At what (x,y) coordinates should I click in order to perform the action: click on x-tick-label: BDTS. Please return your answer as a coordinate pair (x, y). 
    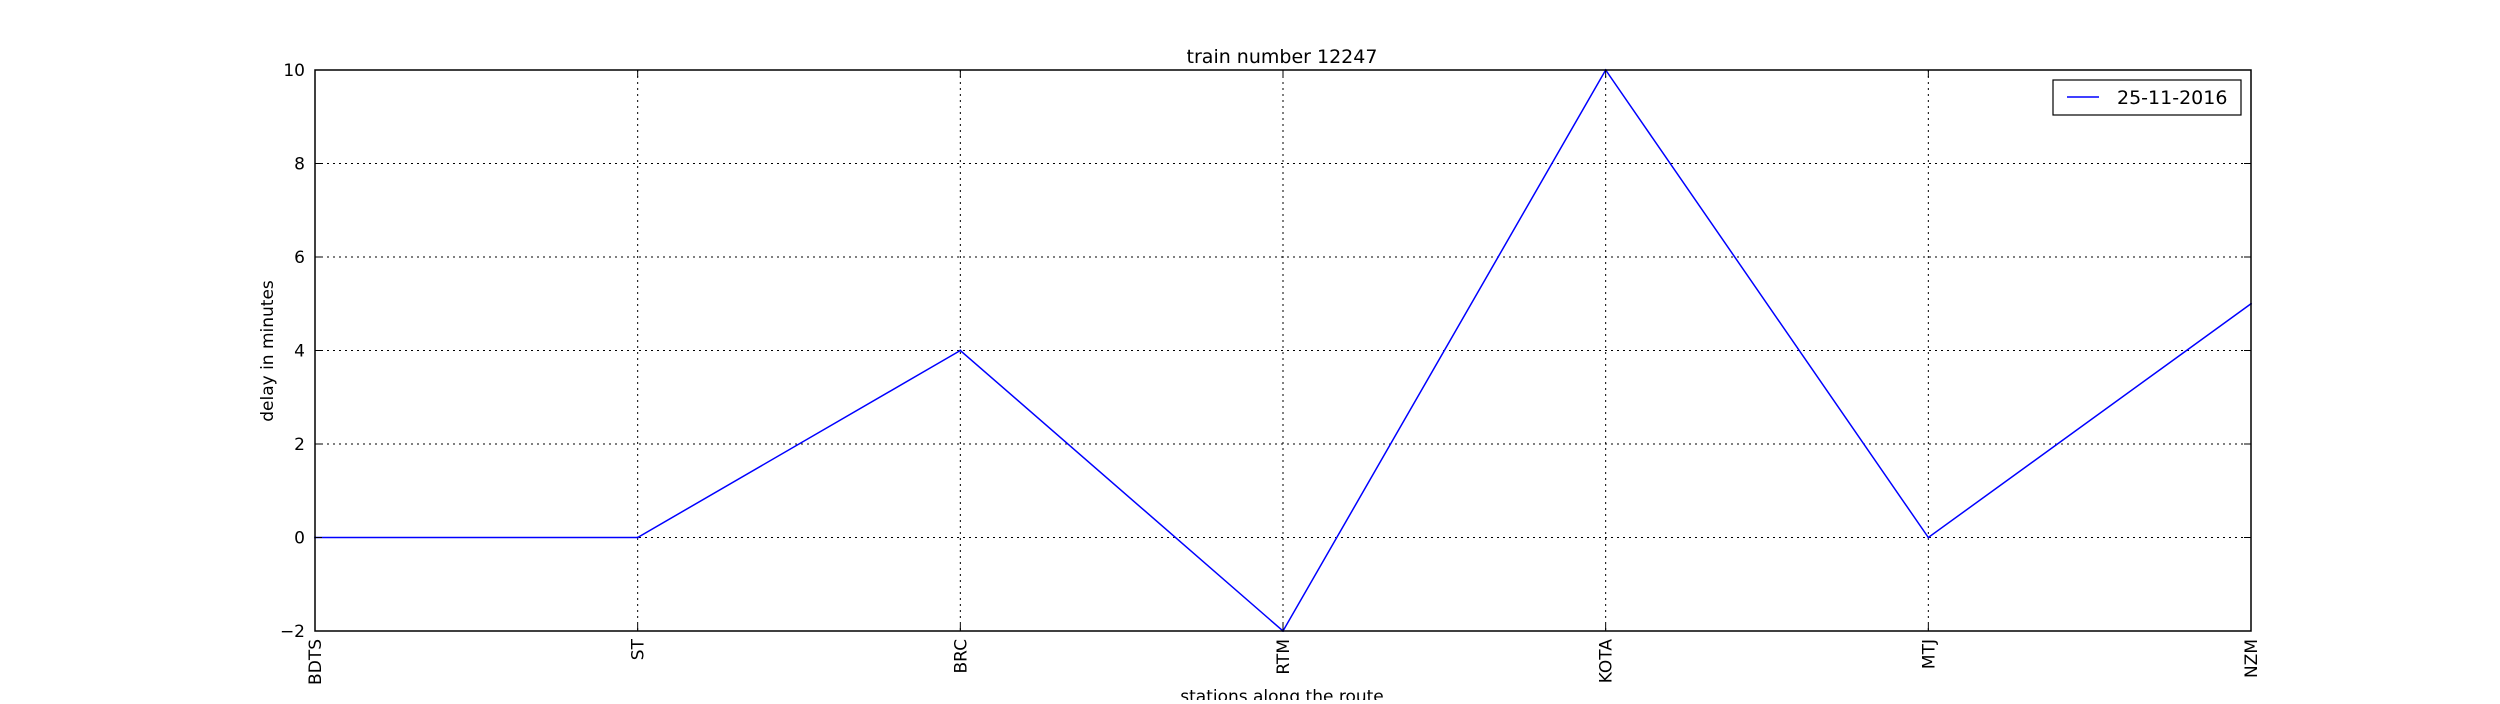
    Looking at the image, I should click on (316, 662).